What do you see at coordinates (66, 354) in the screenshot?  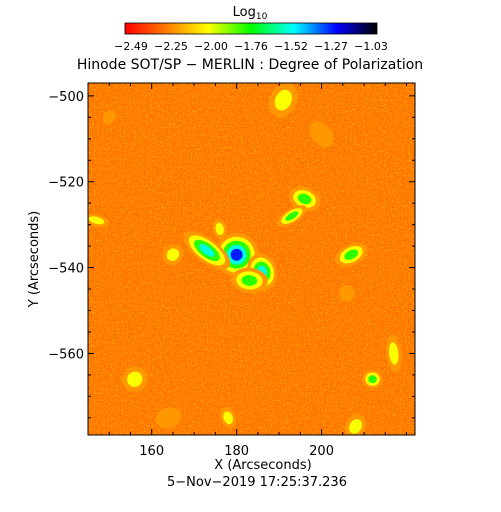 I see `y-tick-label: −560` at bounding box center [66, 354].